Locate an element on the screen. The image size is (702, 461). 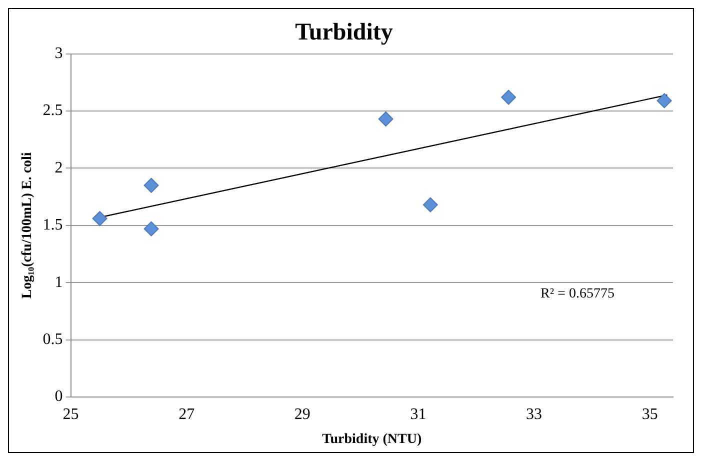
y-tick-label: 2 is located at coordinates (58, 167).